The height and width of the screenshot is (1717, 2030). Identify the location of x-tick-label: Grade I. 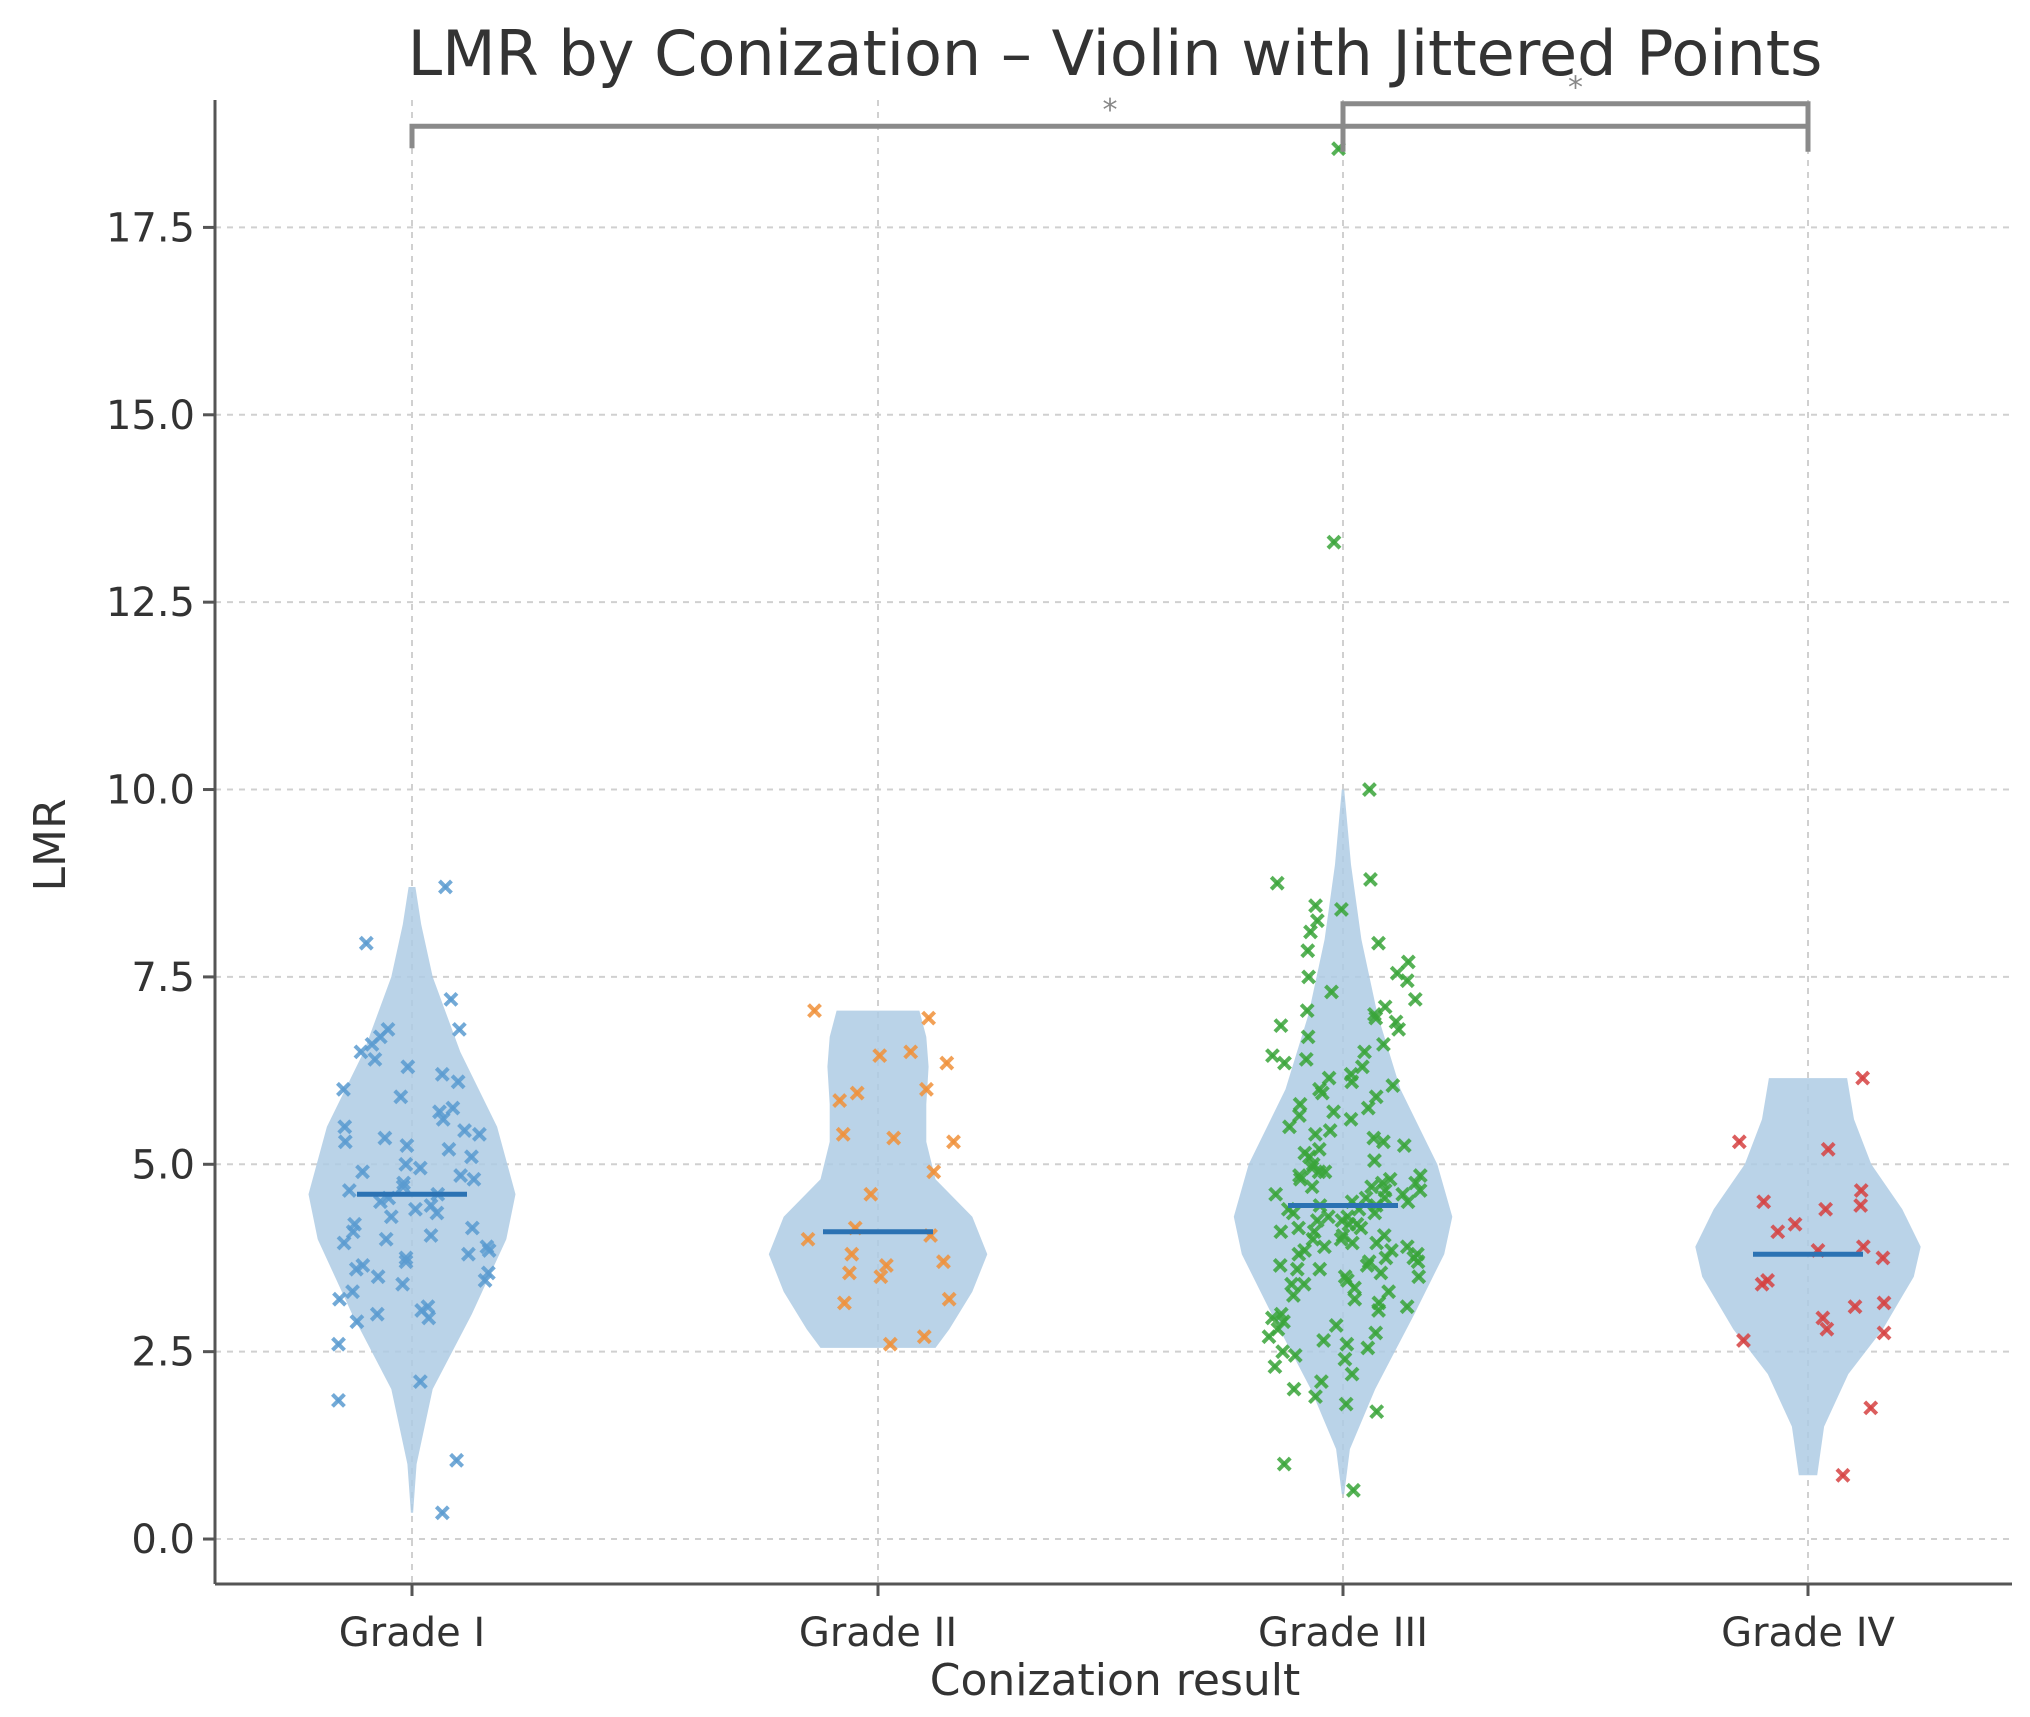
(412, 1633).